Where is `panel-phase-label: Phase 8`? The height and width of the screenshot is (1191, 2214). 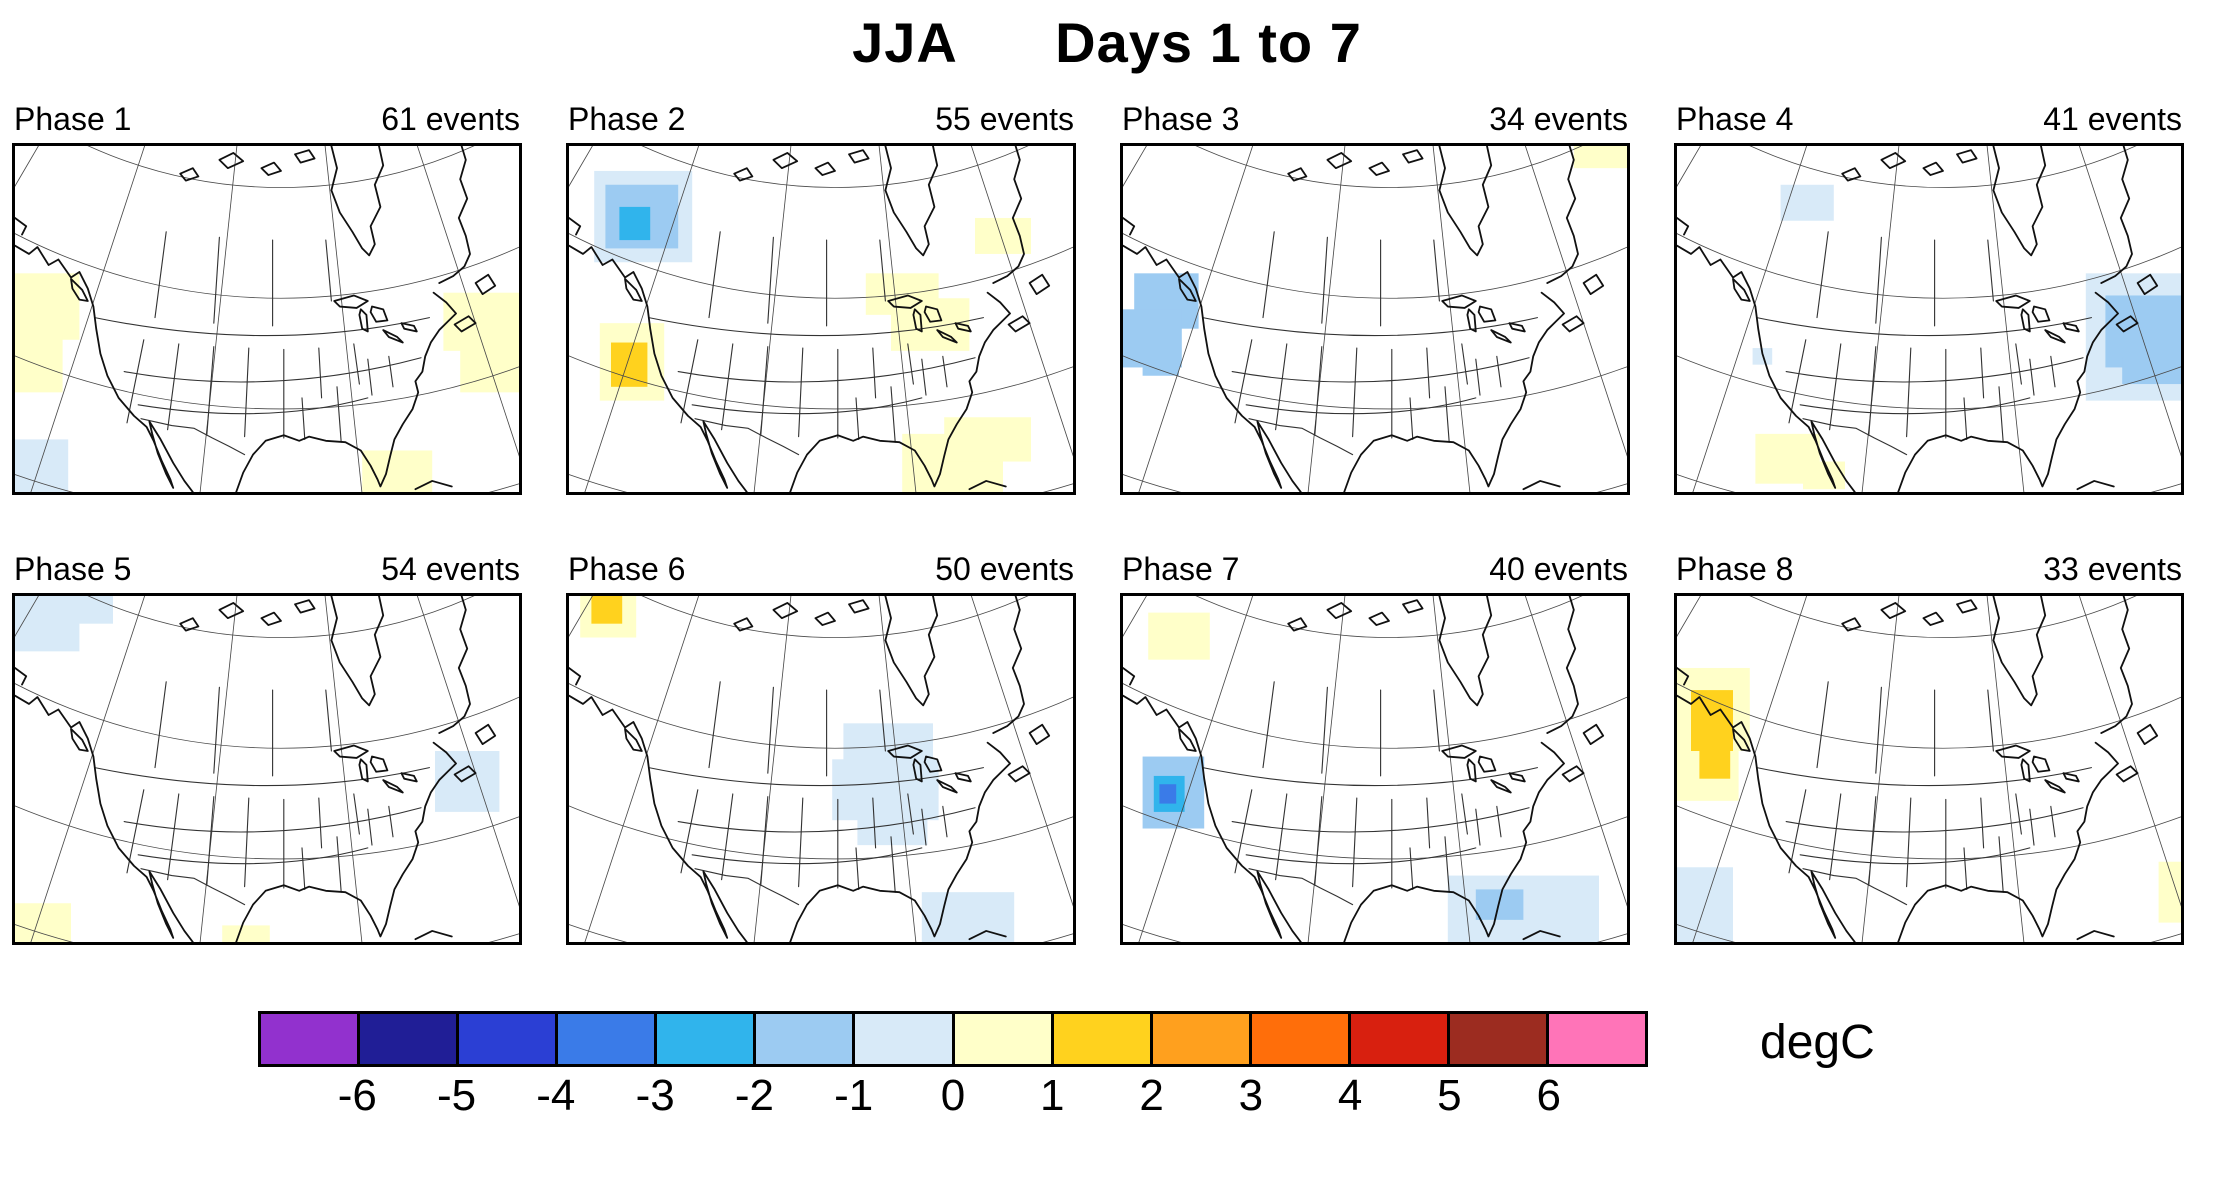
panel-phase-label: Phase 8 is located at coordinates (1735, 569).